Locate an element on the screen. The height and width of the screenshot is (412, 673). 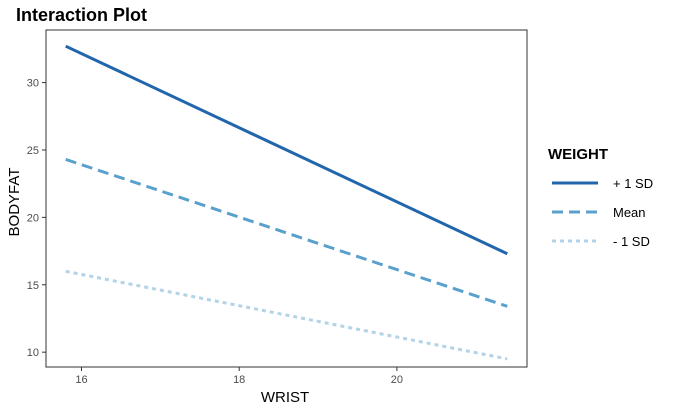
y-tick-label: 25 is located at coordinates (33, 151).